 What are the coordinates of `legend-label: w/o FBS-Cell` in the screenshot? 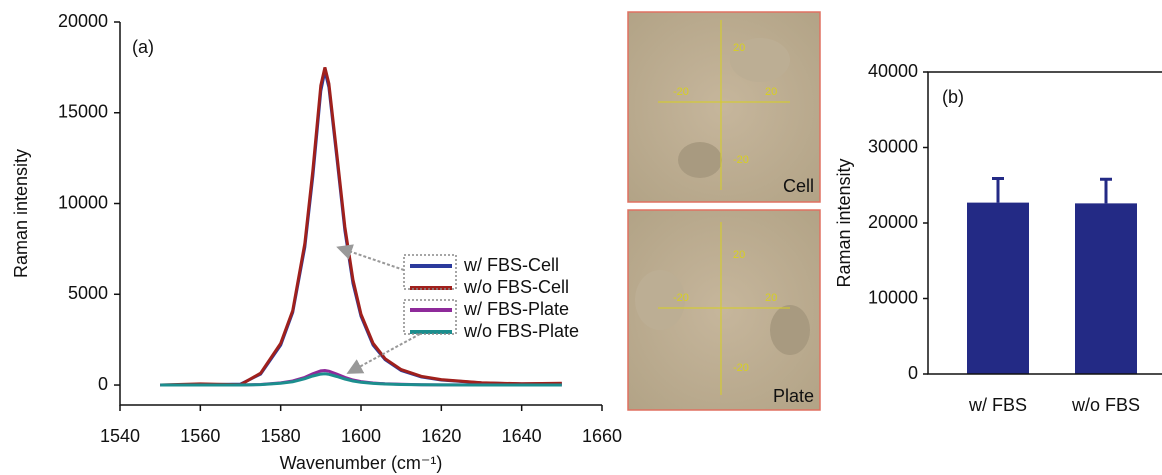 It's located at (516, 287).